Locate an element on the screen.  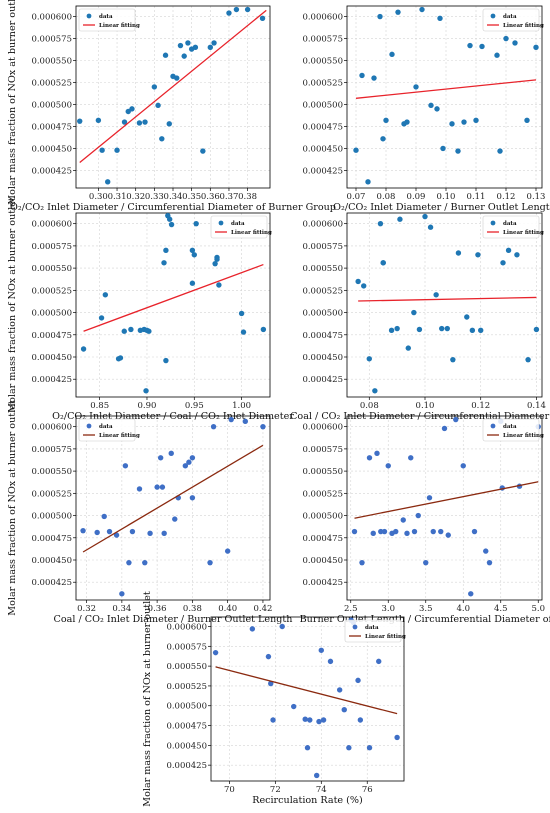
x-tick-label: 0.30 is located at coordinates (98, 197).